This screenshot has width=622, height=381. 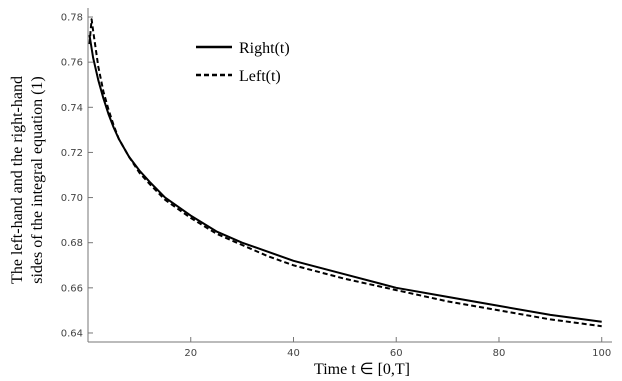 I want to click on x-axis-title: Time t ∈ [0,T], so click(x=362, y=369).